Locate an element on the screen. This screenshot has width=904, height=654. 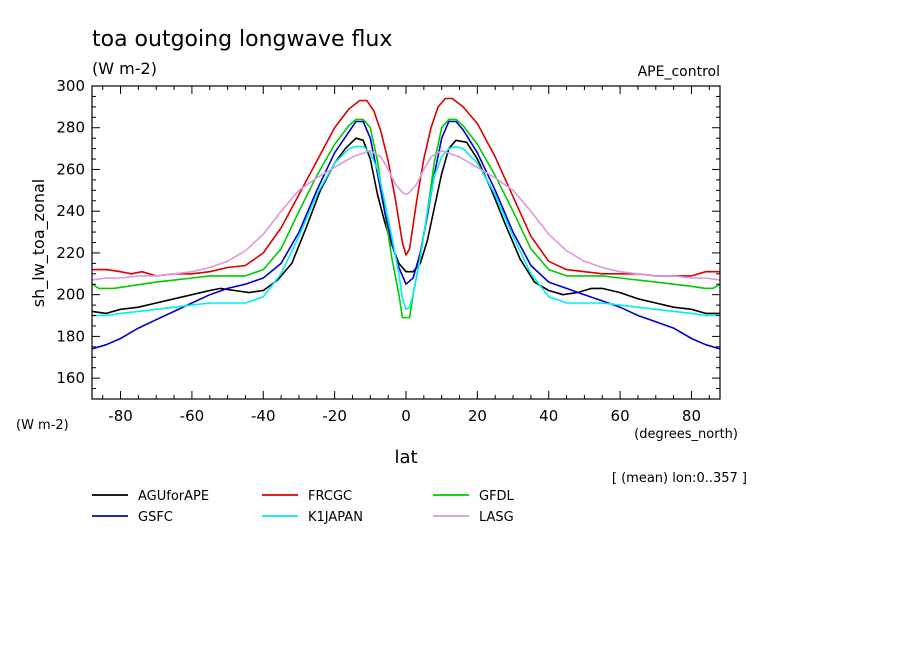
y-tick-label: 200 is located at coordinates (70, 295).